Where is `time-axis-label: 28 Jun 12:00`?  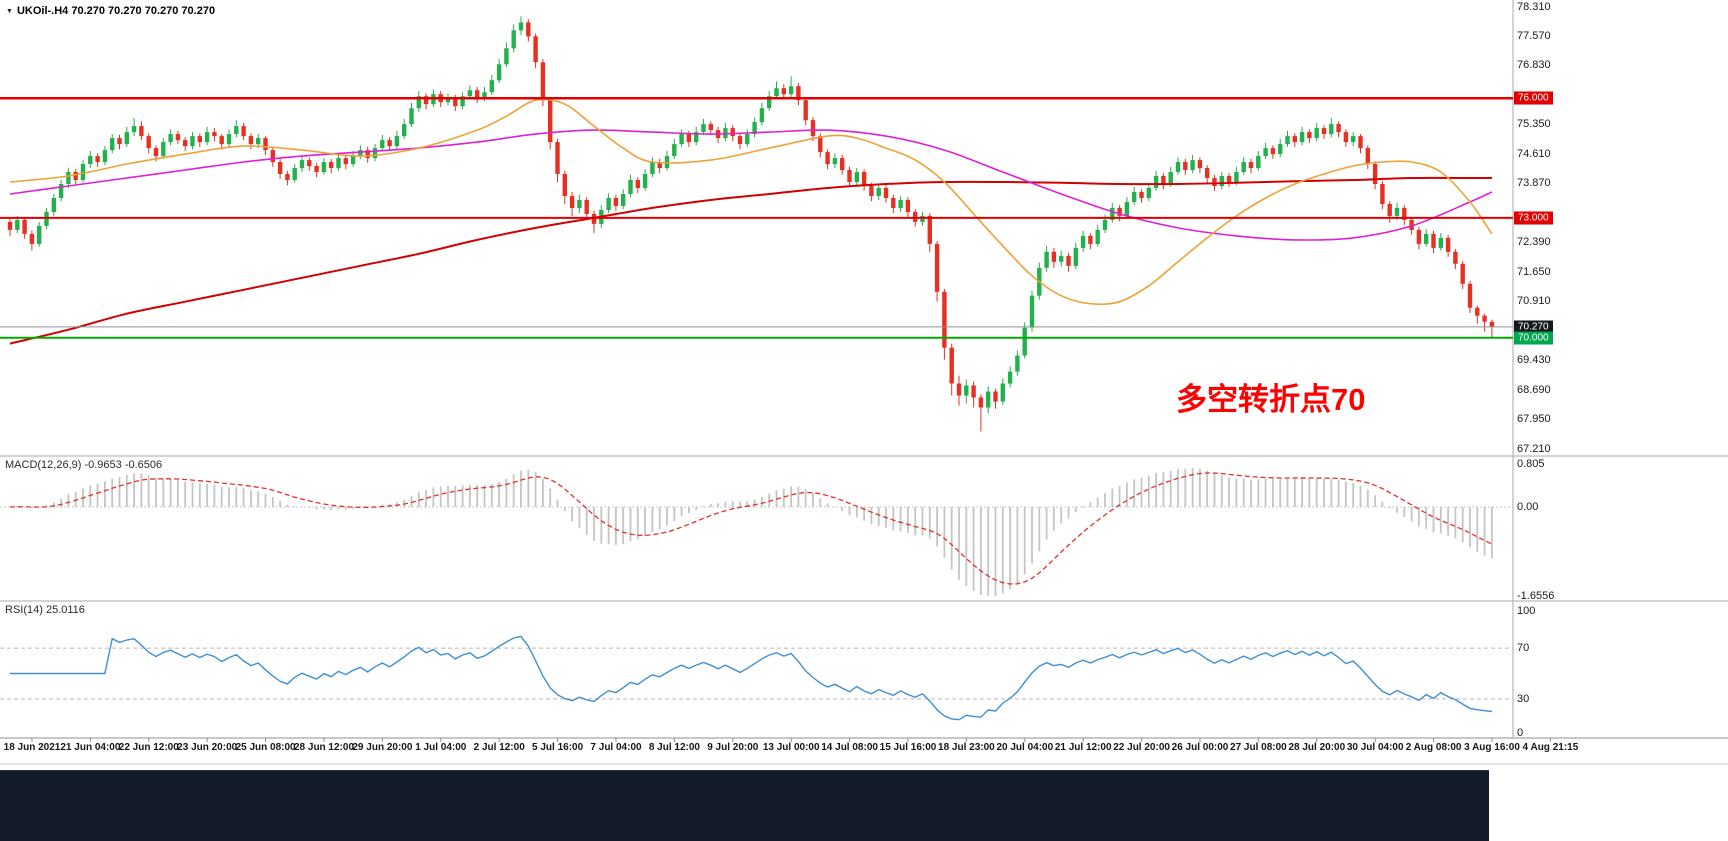
time-axis-label: 28 Jun 12:00 is located at coordinates (324, 747).